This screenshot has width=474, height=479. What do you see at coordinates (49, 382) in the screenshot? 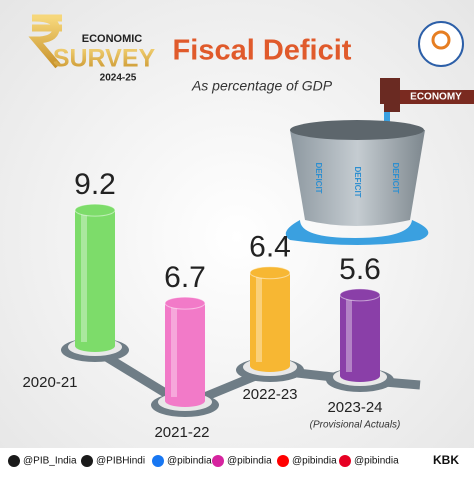
I see `category-label: 2020-21` at bounding box center [49, 382].